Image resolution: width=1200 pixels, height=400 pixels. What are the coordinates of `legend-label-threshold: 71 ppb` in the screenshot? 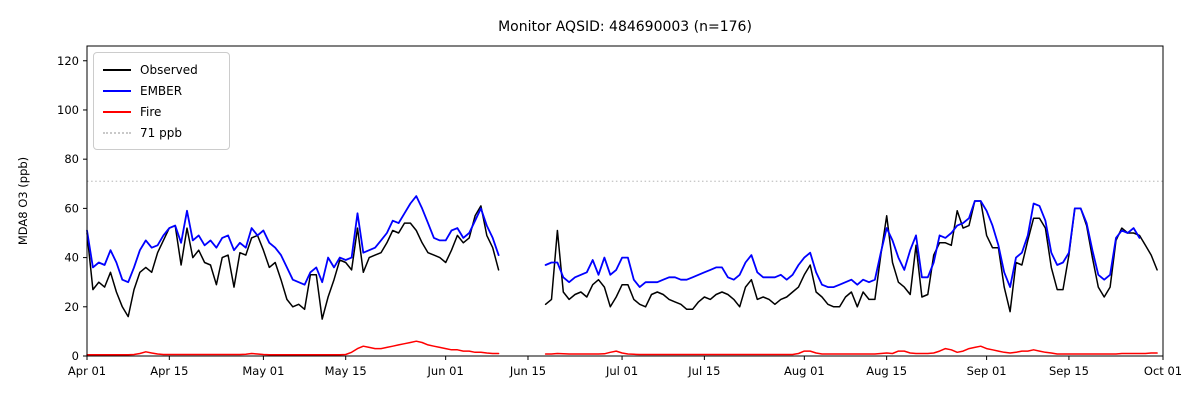 It's located at (161, 132).